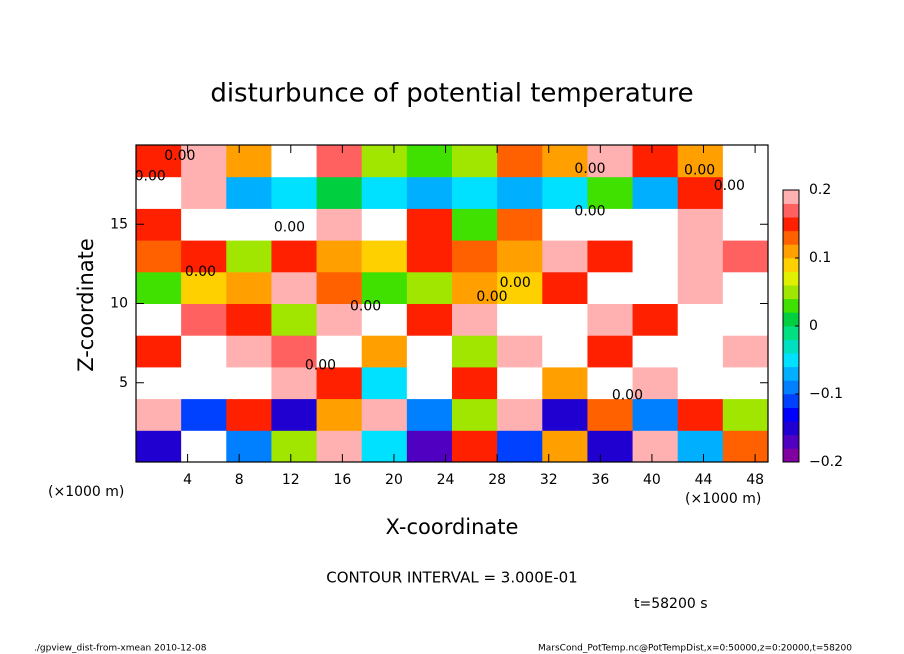 The height and width of the screenshot is (654, 904). What do you see at coordinates (120, 649) in the screenshot?
I see `footer-left: ./gpview_dist-from-xmean 2010-12-08` at bounding box center [120, 649].